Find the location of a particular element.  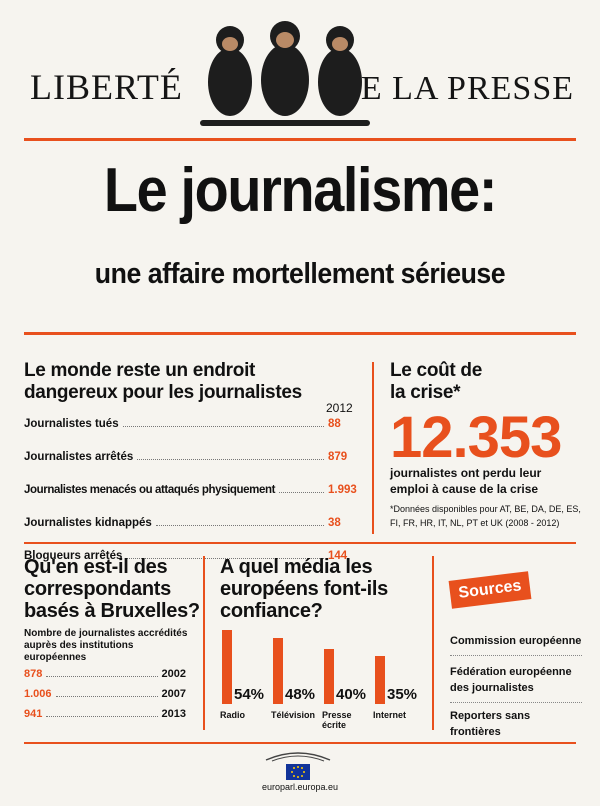

bottom-divider is located at coordinates (300, 743).